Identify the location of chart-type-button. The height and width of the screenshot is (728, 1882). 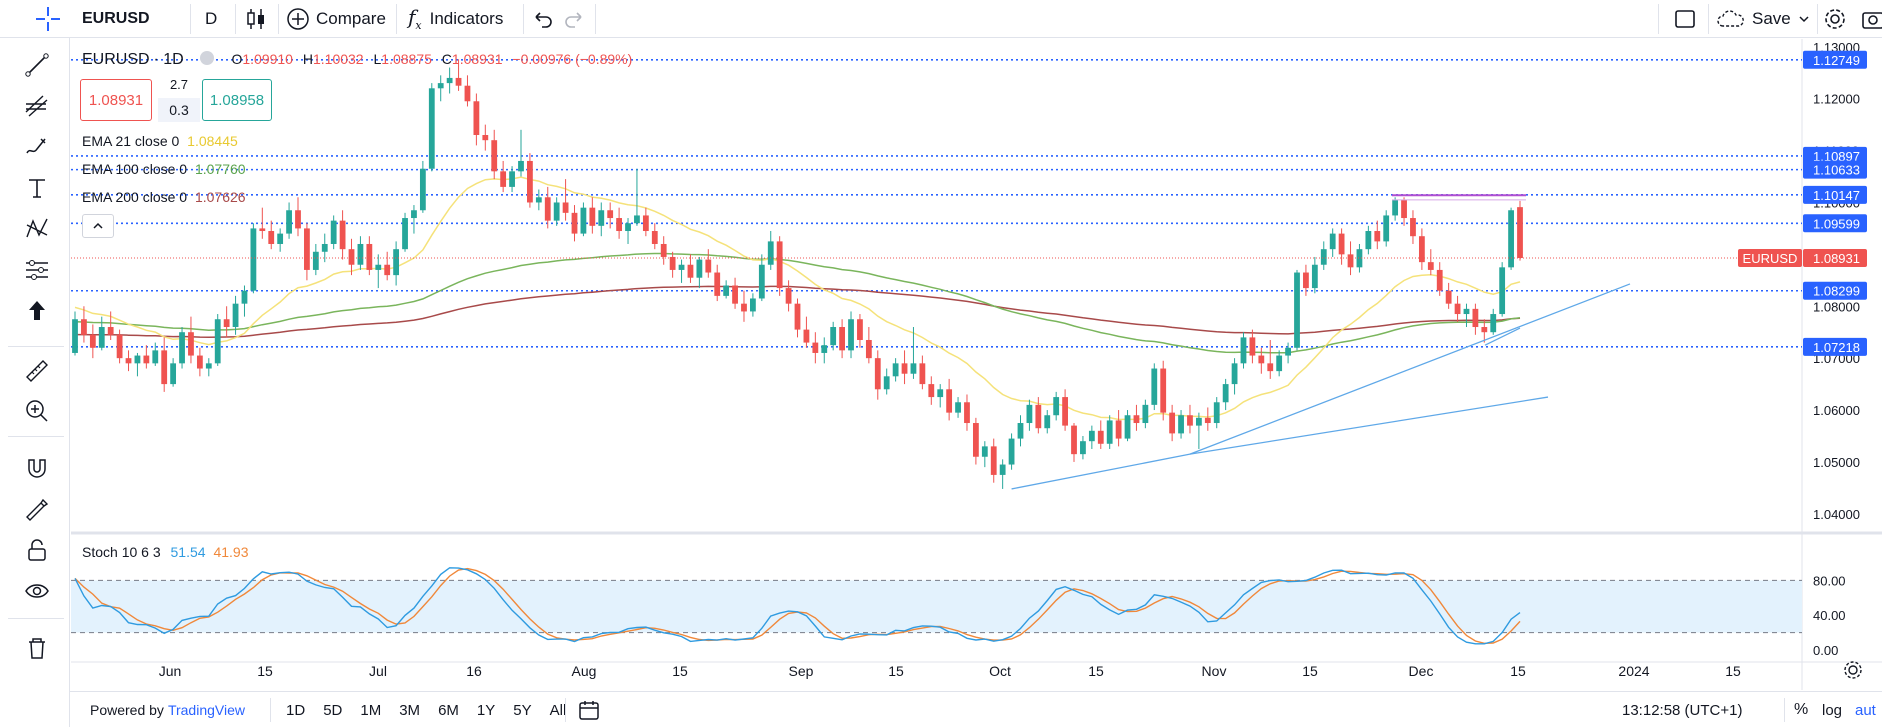
(256, 18).